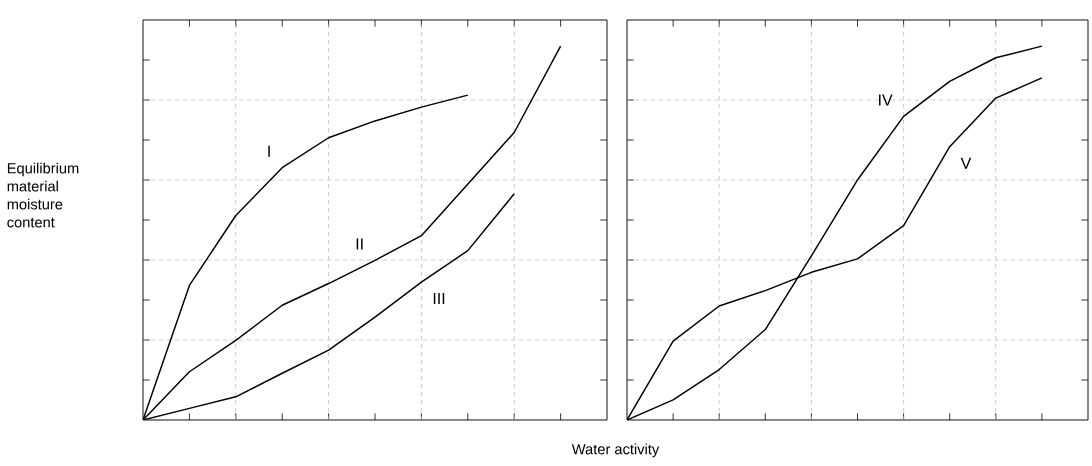 The image size is (1092, 466). What do you see at coordinates (615, 450) in the screenshot?
I see `x-axis-title: Water activity` at bounding box center [615, 450].